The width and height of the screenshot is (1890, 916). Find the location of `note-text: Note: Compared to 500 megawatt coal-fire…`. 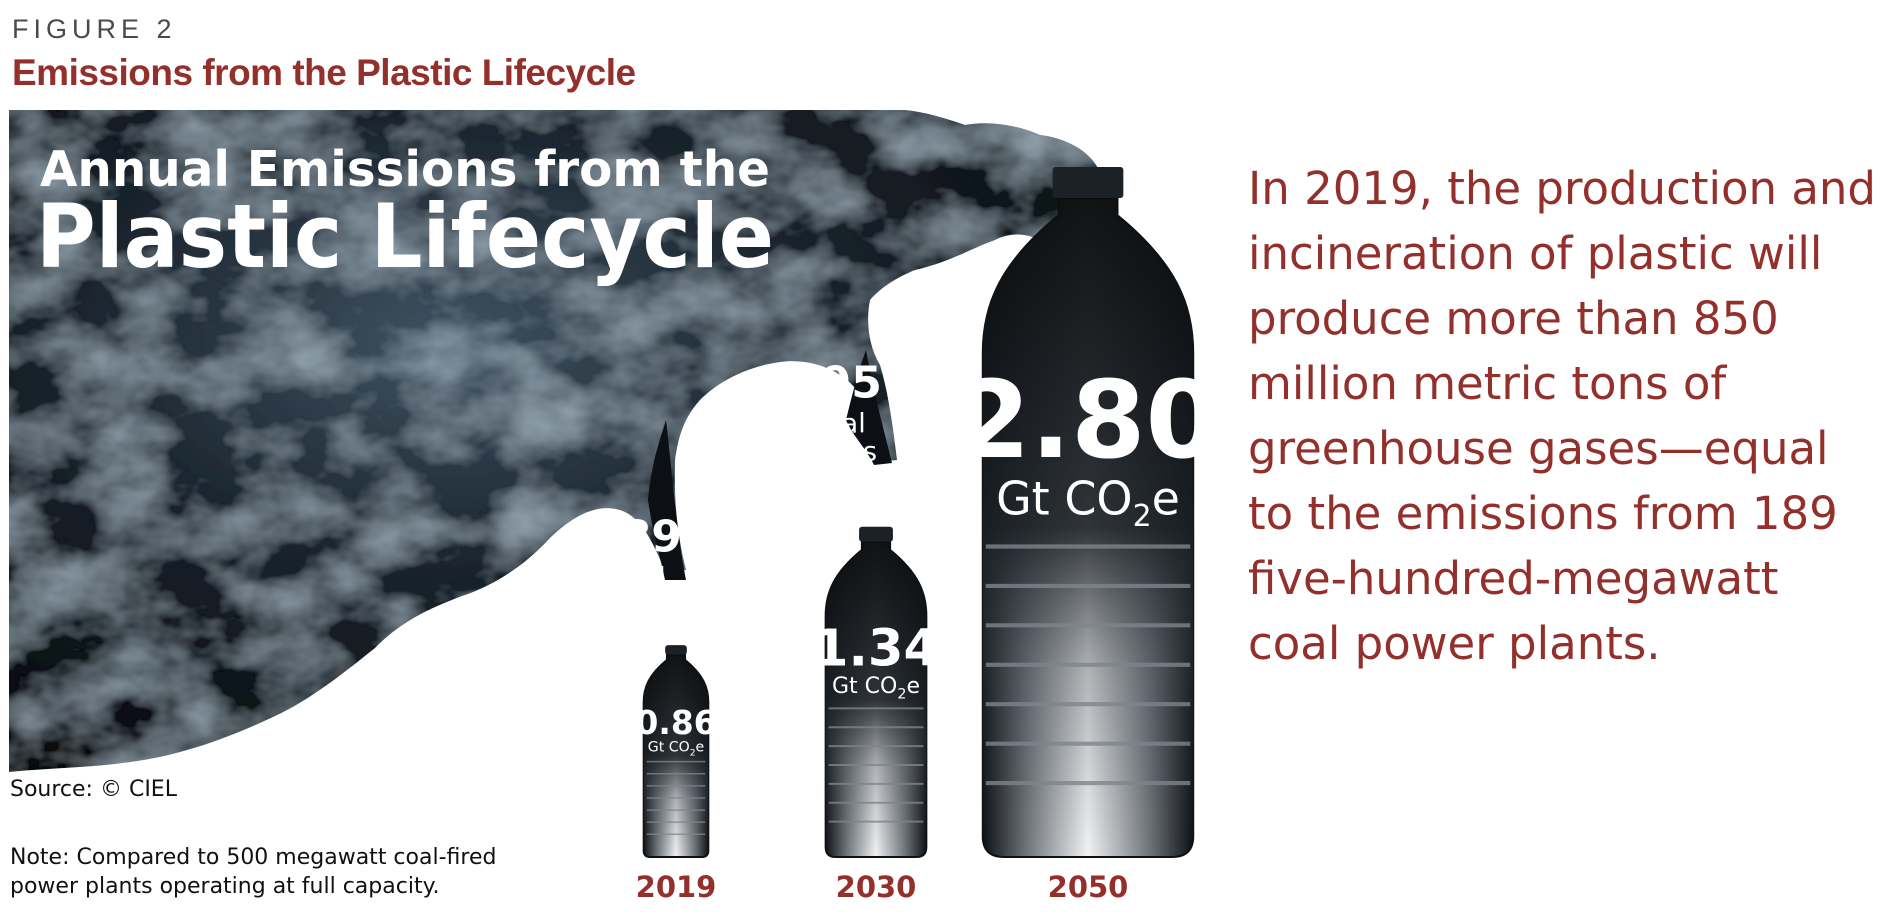

note-text: Note: Compared to 500 megawatt coal-fire… is located at coordinates (253, 872).